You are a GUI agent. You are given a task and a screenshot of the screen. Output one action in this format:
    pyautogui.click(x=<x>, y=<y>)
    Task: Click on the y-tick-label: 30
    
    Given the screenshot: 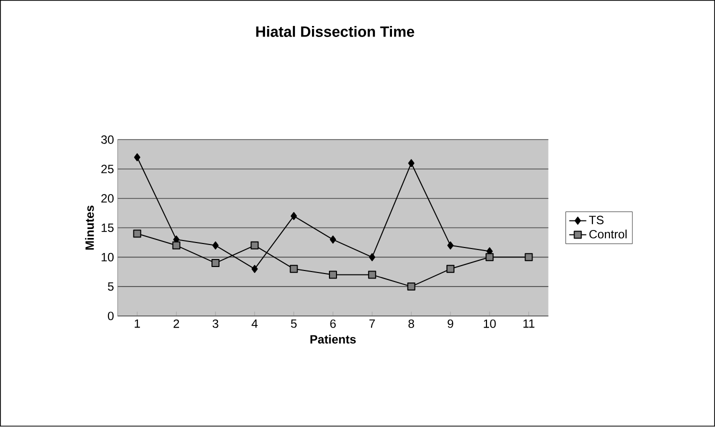 What is the action you would take?
    pyautogui.click(x=107, y=140)
    